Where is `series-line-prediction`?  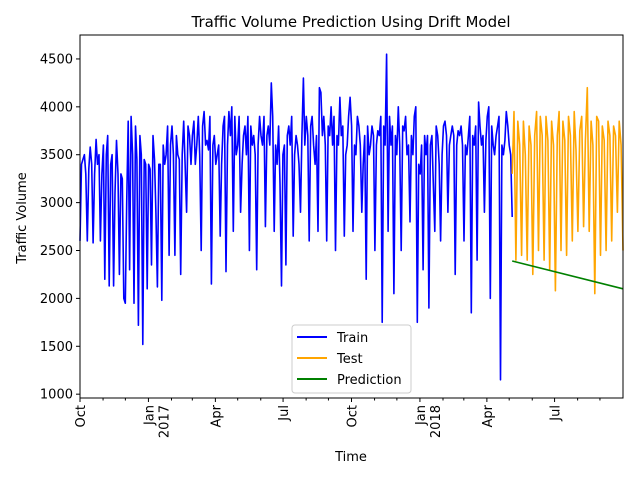 series-line-prediction is located at coordinates (568, 275).